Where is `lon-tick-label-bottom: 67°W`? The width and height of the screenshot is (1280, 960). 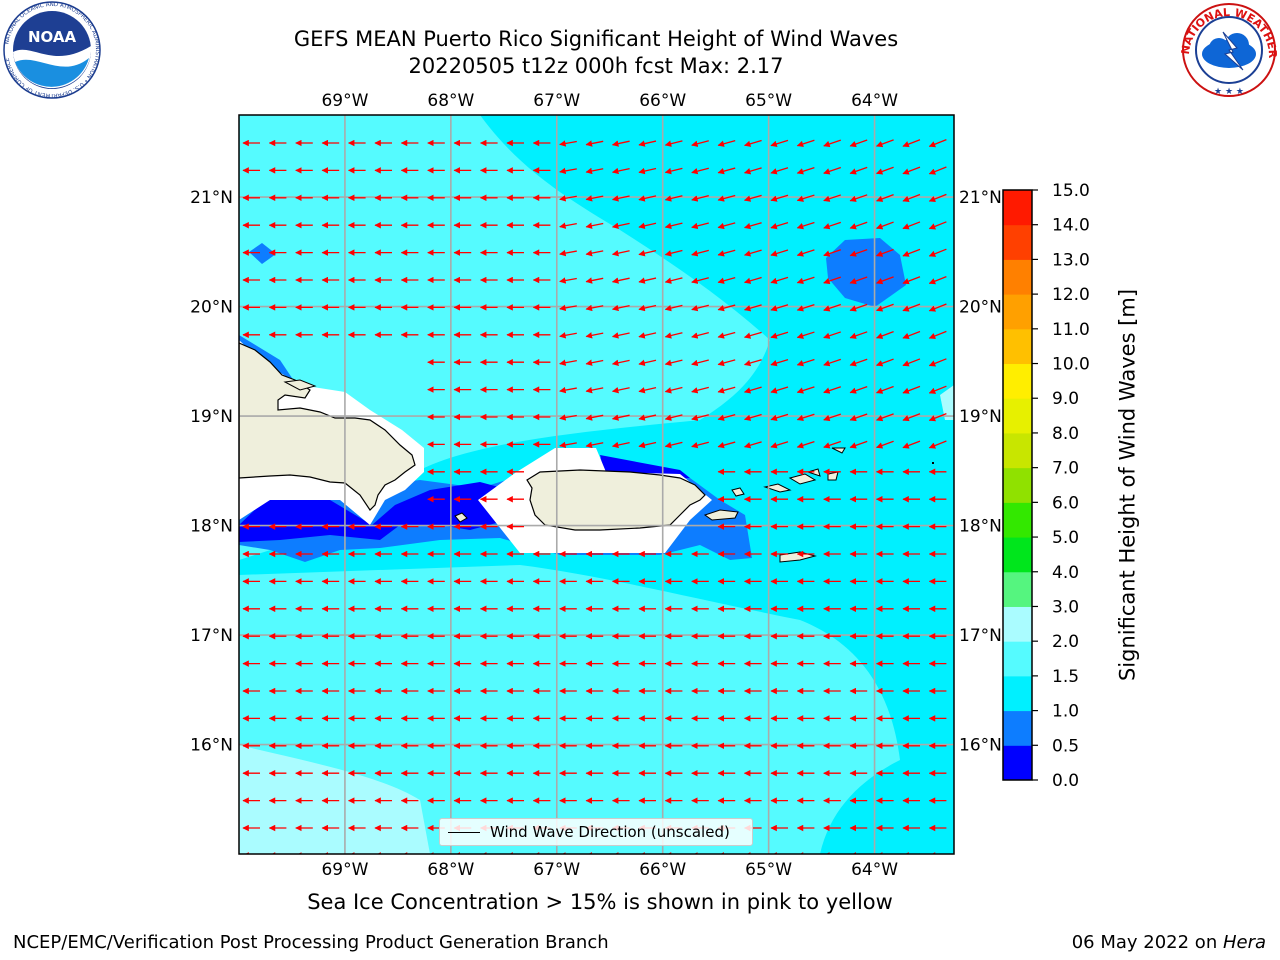 lon-tick-label-bottom: 67°W is located at coordinates (556, 870).